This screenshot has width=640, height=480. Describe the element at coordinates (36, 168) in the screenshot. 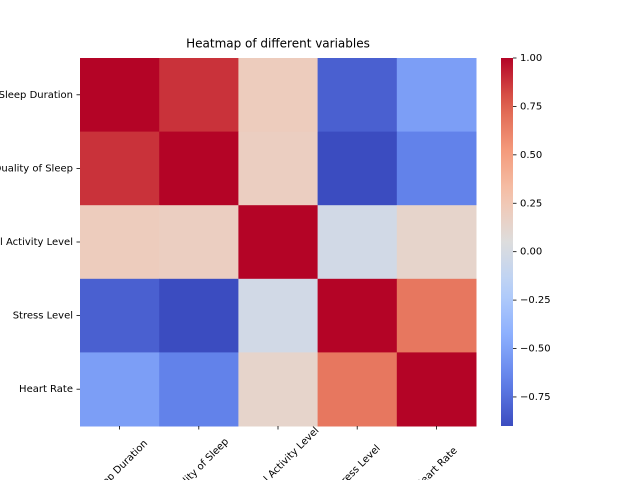

I see `y-tick-label: Quality of Sleep` at that location.